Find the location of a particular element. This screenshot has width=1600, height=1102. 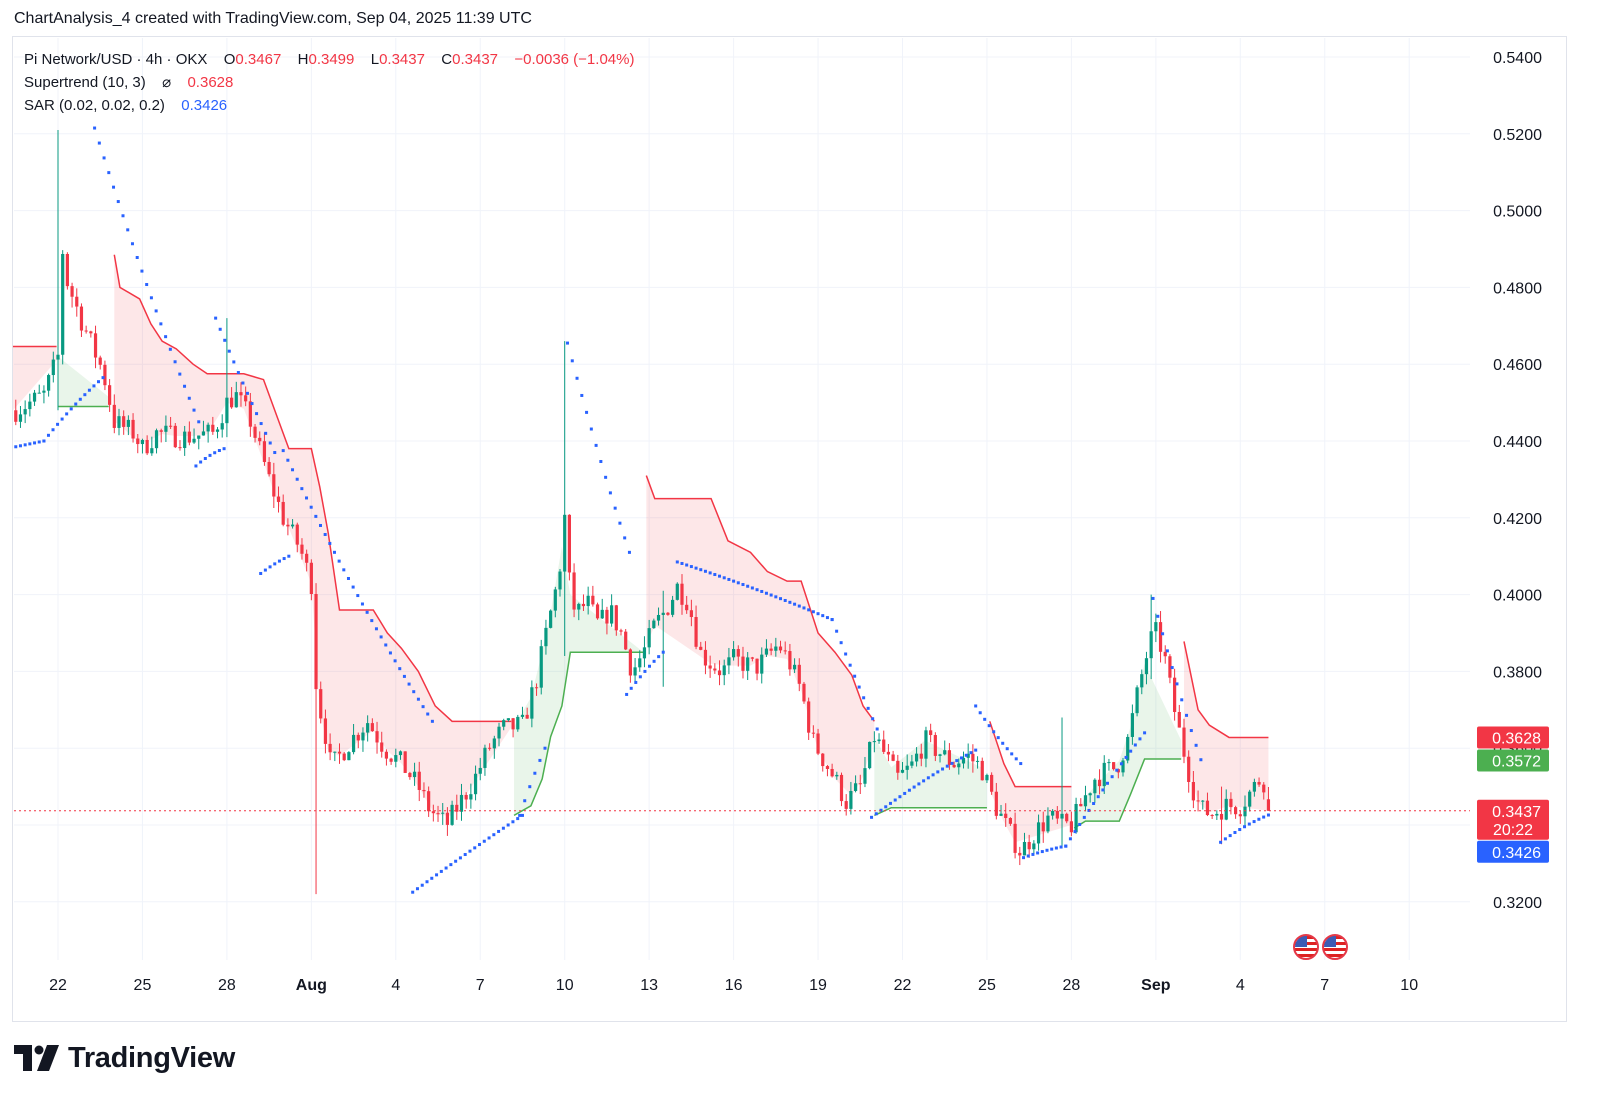

visibility-icon: ⌀ is located at coordinates (167, 82).